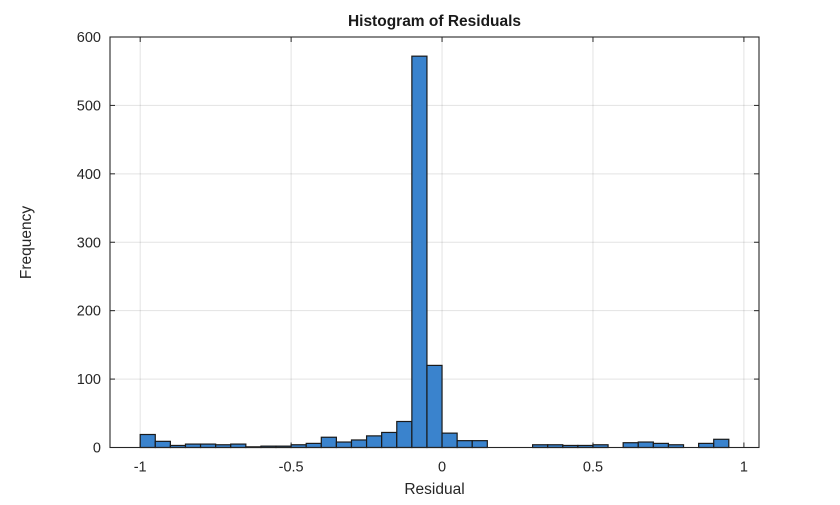  I want to click on y-tick-label: 300, so click(89, 243).